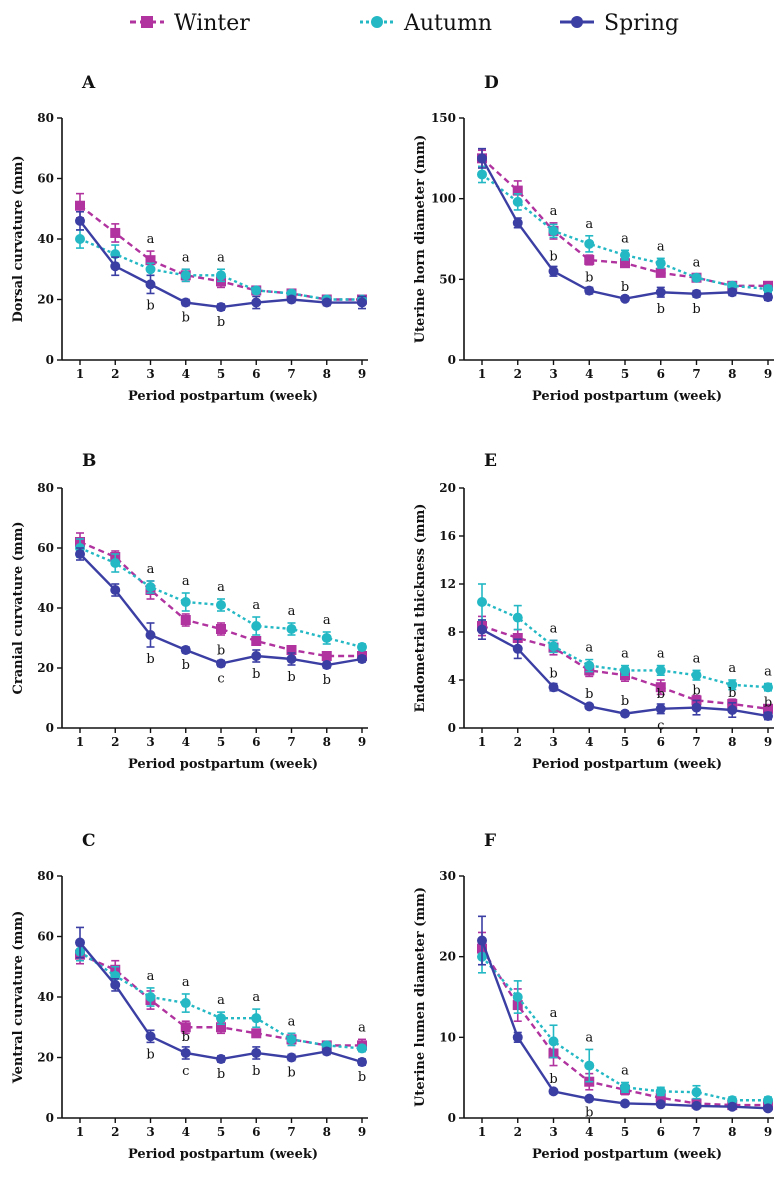 The height and width of the screenshot is (1198, 784). Describe the element at coordinates (190, 23) in the screenshot. I see `legend-item-winter: Winter` at that location.